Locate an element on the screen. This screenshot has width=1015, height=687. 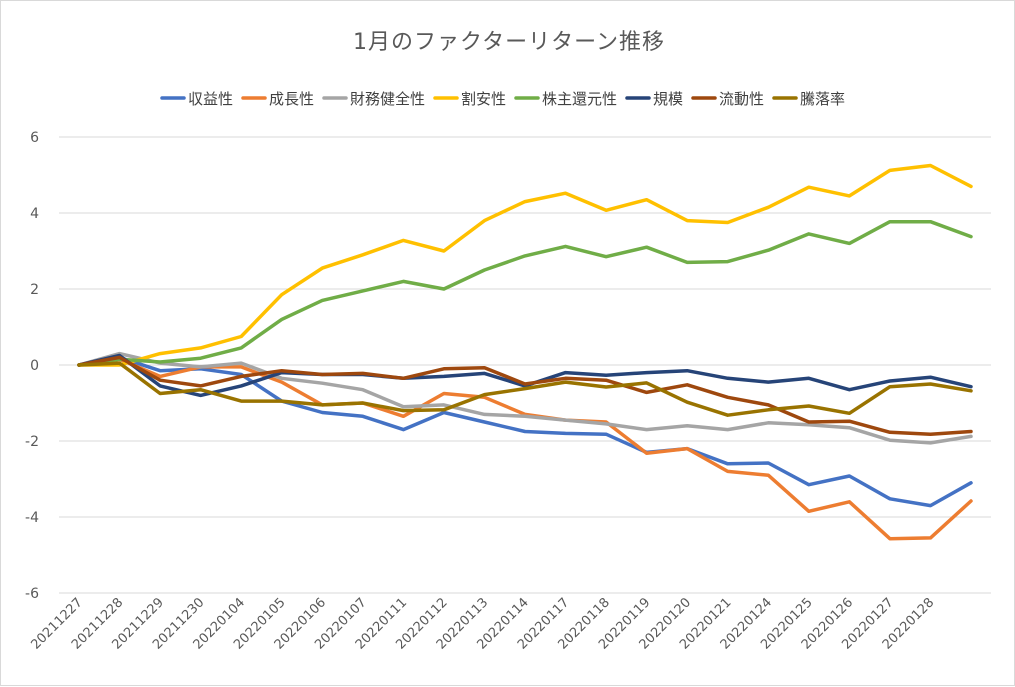
legend-item: 騰落率 is located at coordinates (808, 99).